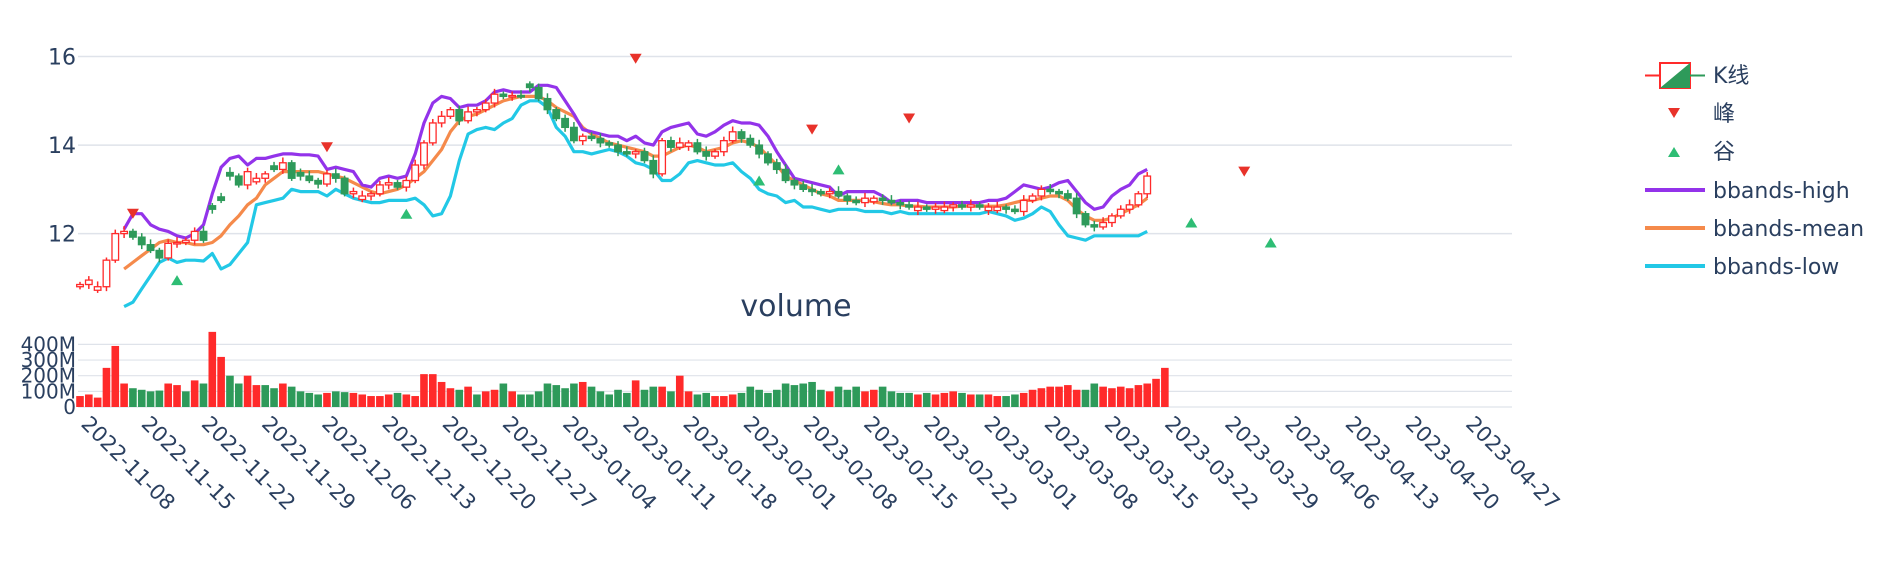 This screenshot has width=1886, height=580. I want to click on legend-item-bbands-low: bbands-low, so click(1742, 267).